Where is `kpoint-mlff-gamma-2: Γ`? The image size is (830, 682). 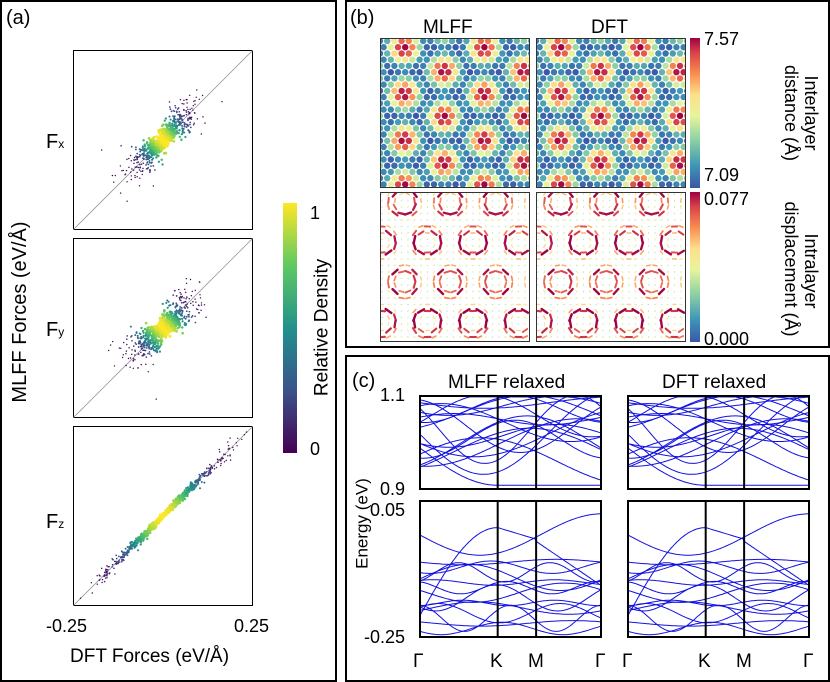 kpoint-mlff-gamma-2: Γ is located at coordinates (600, 661).